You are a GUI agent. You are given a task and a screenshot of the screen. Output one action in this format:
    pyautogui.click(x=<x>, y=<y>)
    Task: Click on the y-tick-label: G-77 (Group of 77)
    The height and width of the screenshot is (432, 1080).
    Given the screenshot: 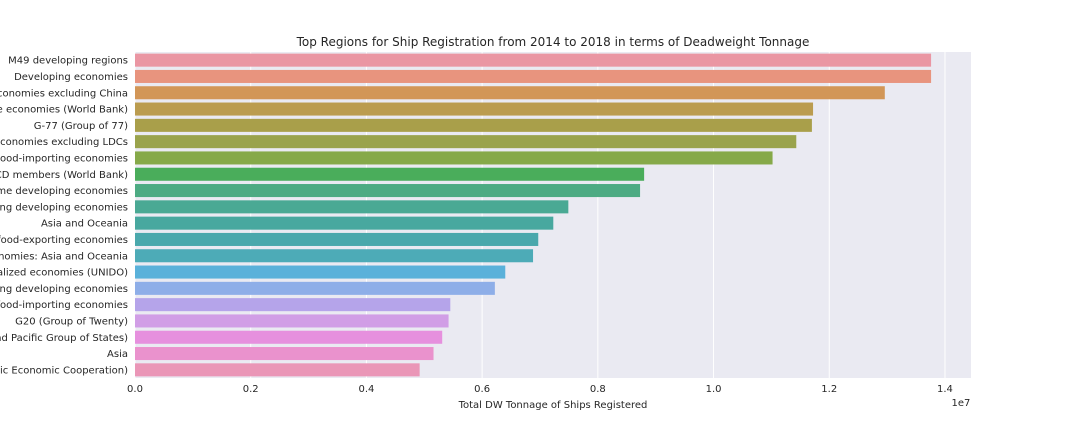 What is the action you would take?
    pyautogui.click(x=81, y=126)
    